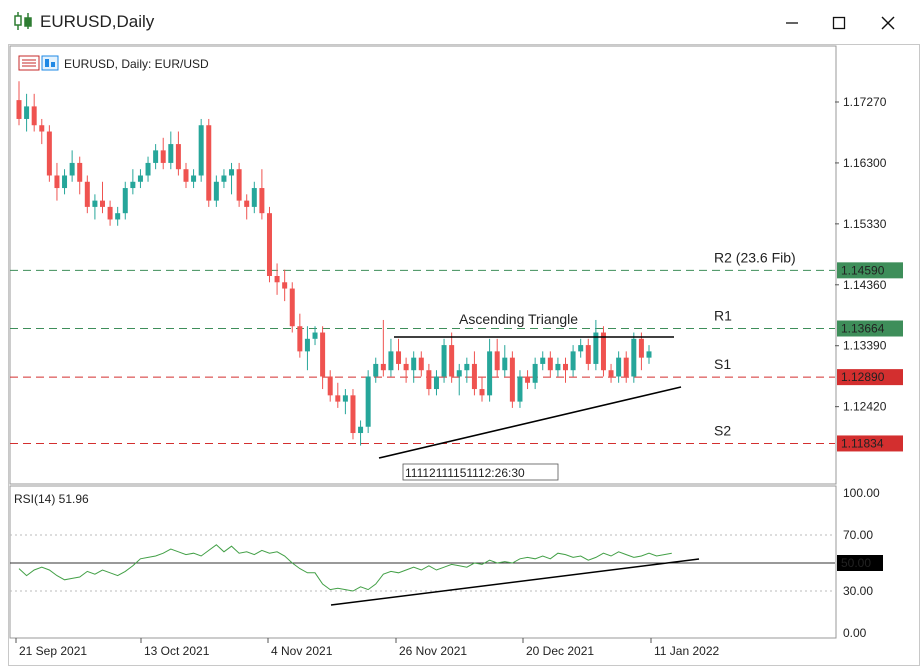 Image resolution: width=922 pixels, height=670 pixels. What do you see at coordinates (839, 23) in the screenshot?
I see `maximize-button` at bounding box center [839, 23].